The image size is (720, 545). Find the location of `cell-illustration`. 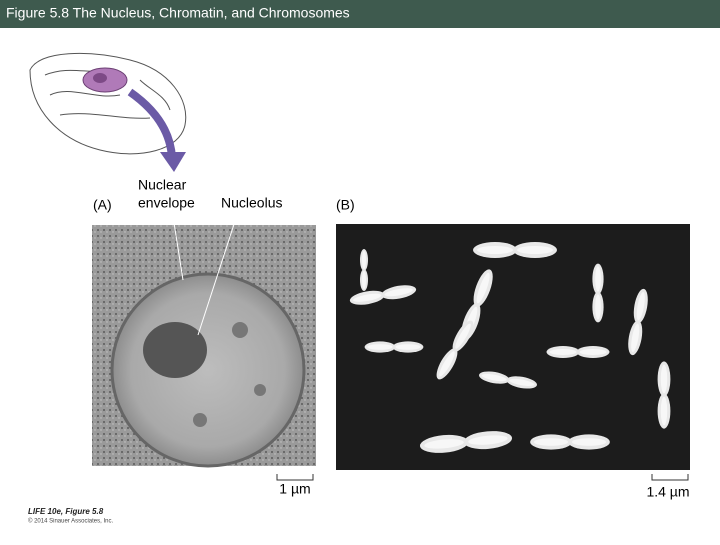

cell-illustration is located at coordinates (108, 104).